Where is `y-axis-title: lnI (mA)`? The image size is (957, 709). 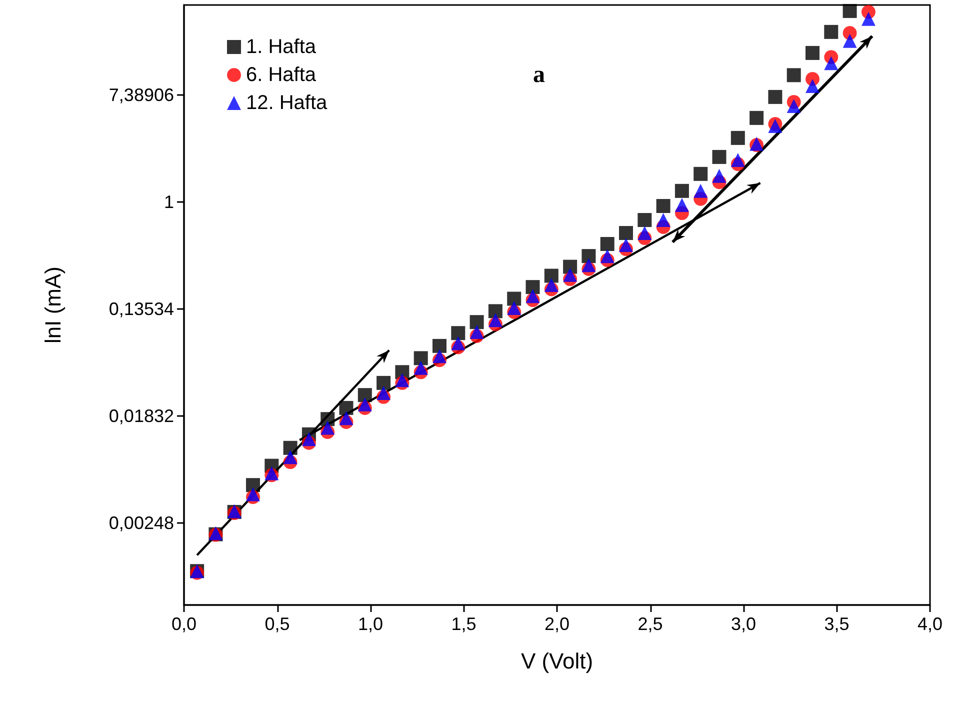 y-axis-title: lnI (mA) is located at coordinates (53, 305).